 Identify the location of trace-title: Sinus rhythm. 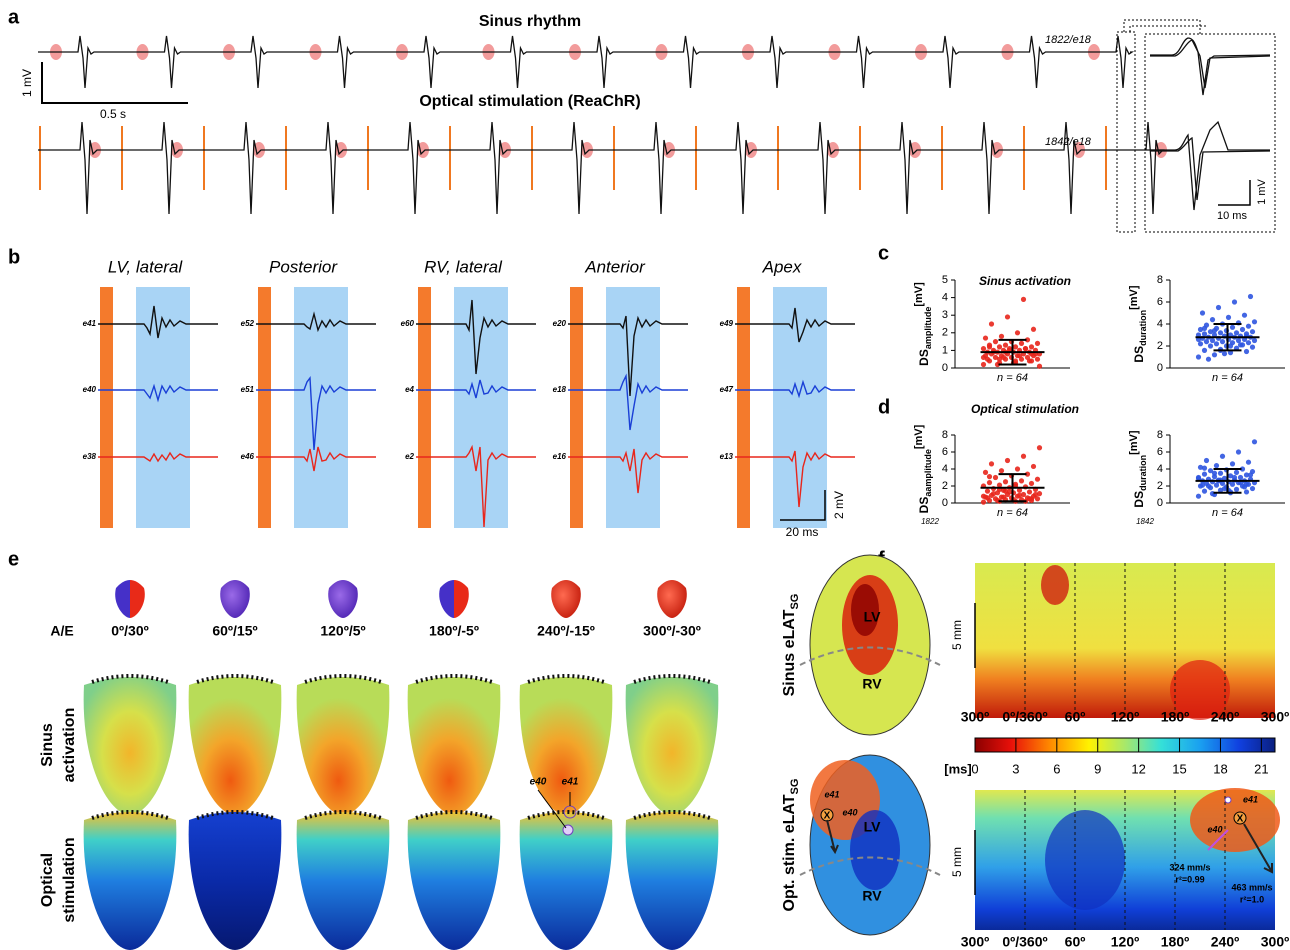
(530, 21).